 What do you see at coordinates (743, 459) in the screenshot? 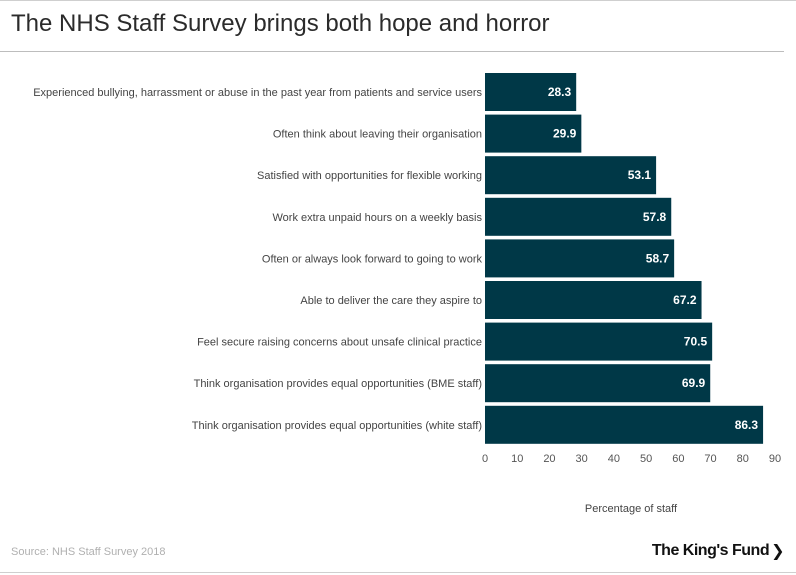
I see `x-tick-label: 80` at bounding box center [743, 459].